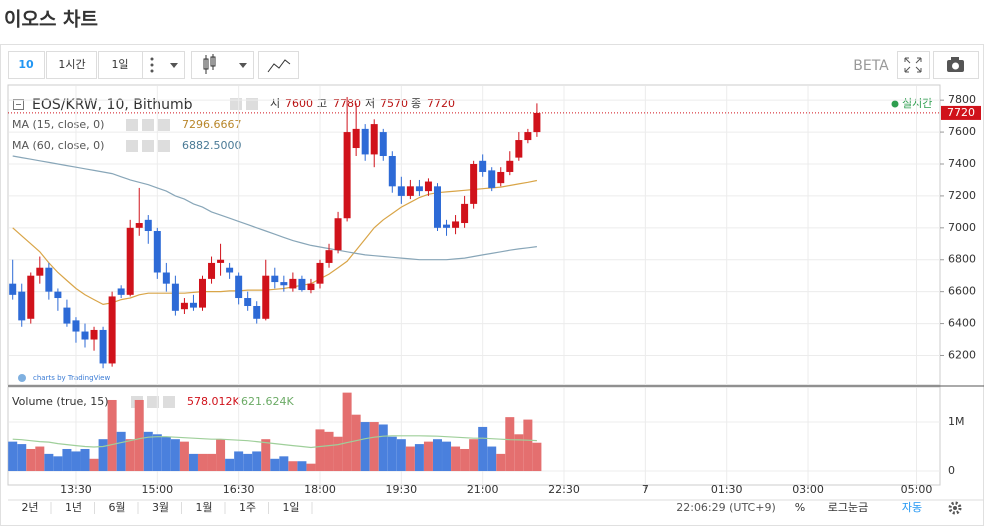  What do you see at coordinates (320, 489) in the screenshot?
I see `x-tick-label: 18:00` at bounding box center [320, 489].